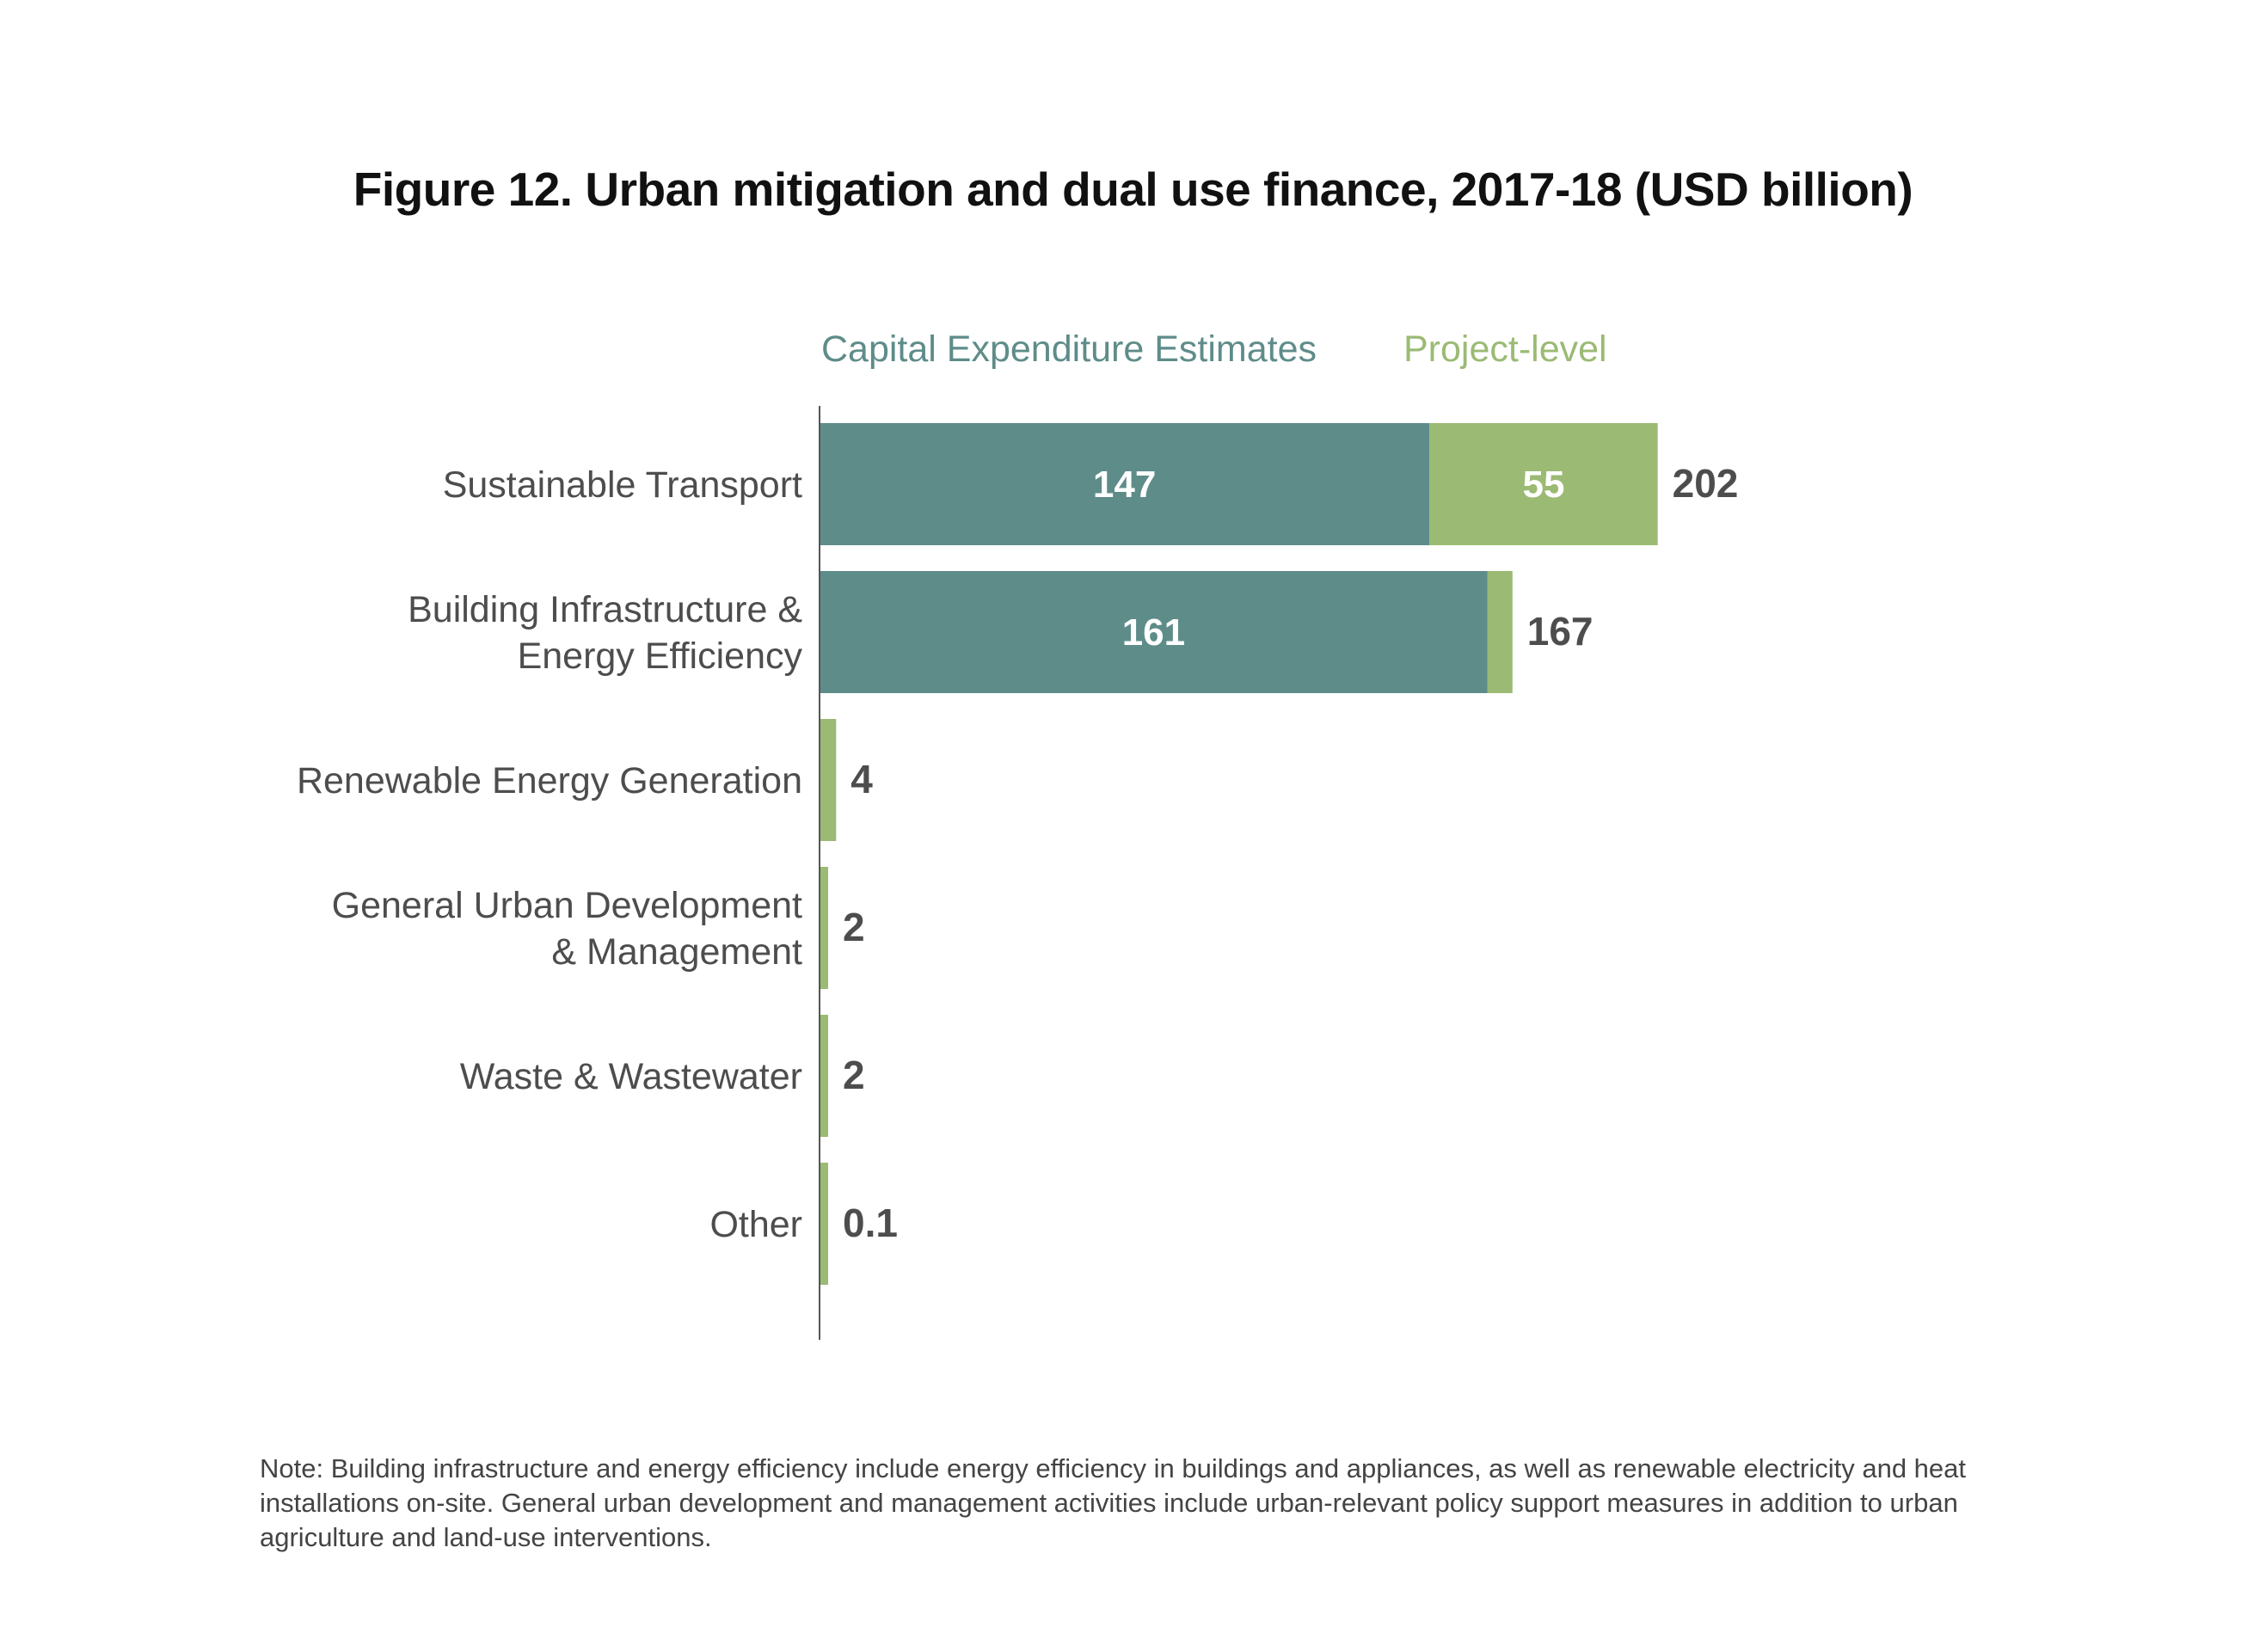 The image size is (2266, 1652). I want to click on category-label-1-line-1: Energy Efficiency, so click(660, 656).